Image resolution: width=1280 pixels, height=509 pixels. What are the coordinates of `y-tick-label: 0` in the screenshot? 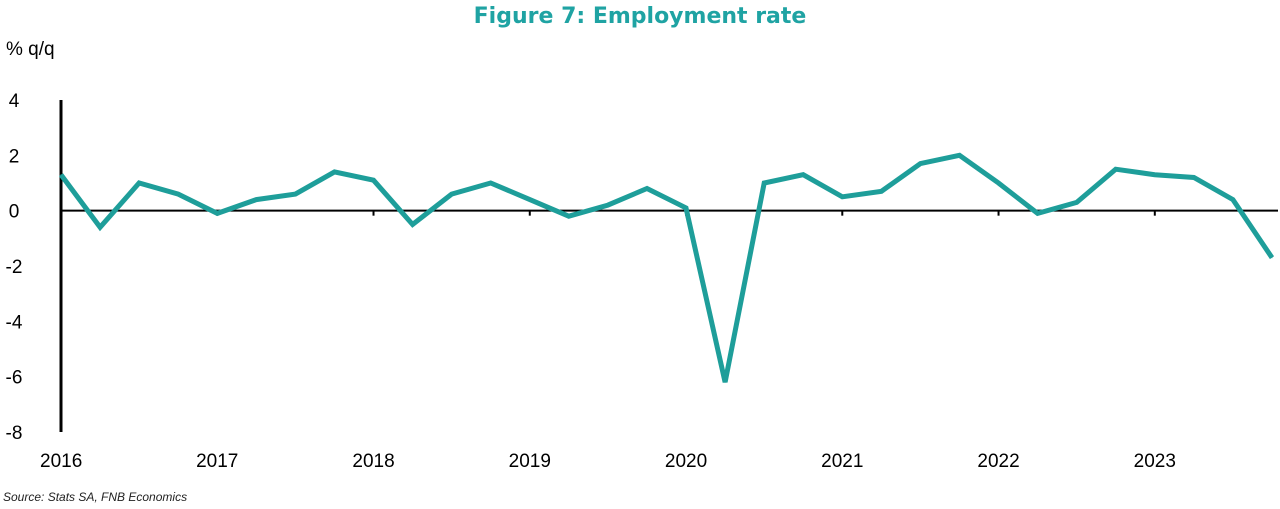 It's located at (14, 212).